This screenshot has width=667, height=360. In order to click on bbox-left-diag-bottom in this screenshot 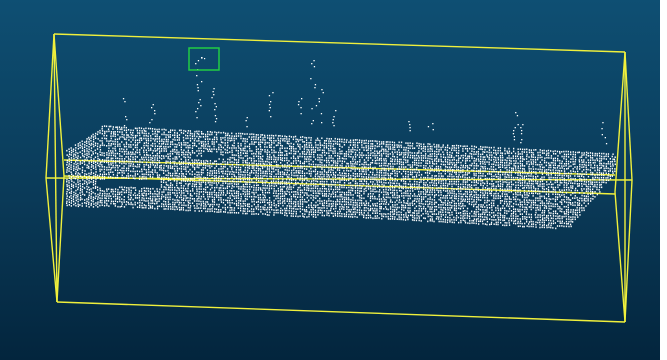, I will do `click(51, 240)`.